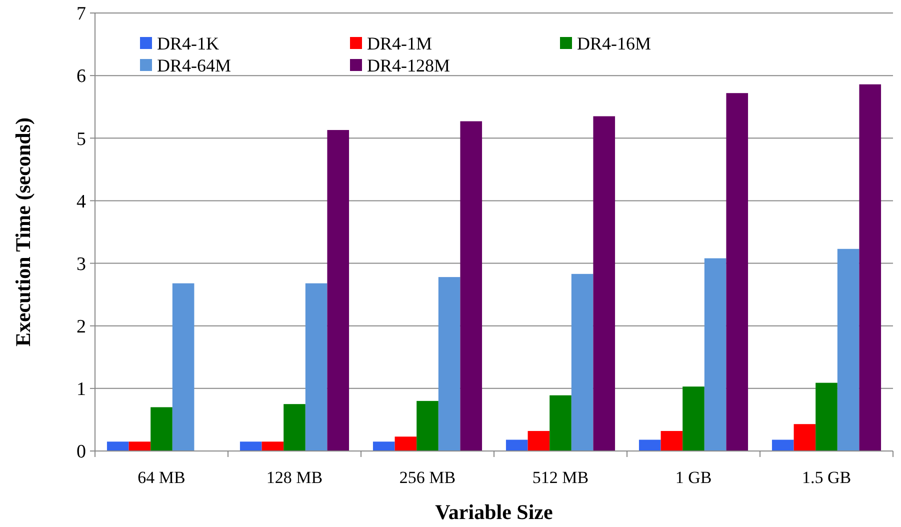 This screenshot has width=901, height=527. I want to click on x-tick-label: 128 MB, so click(294, 477).